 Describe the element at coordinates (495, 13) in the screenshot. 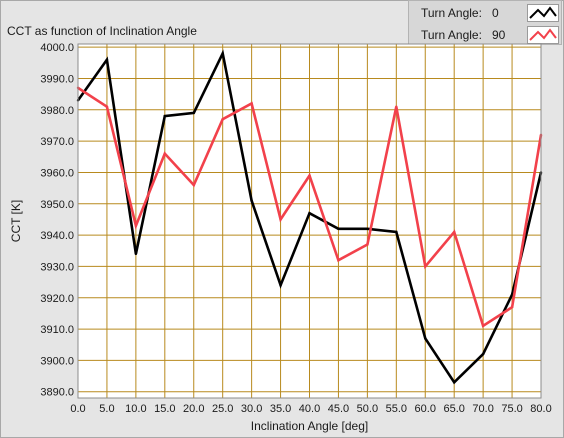

I see `legend-value: 0` at that location.